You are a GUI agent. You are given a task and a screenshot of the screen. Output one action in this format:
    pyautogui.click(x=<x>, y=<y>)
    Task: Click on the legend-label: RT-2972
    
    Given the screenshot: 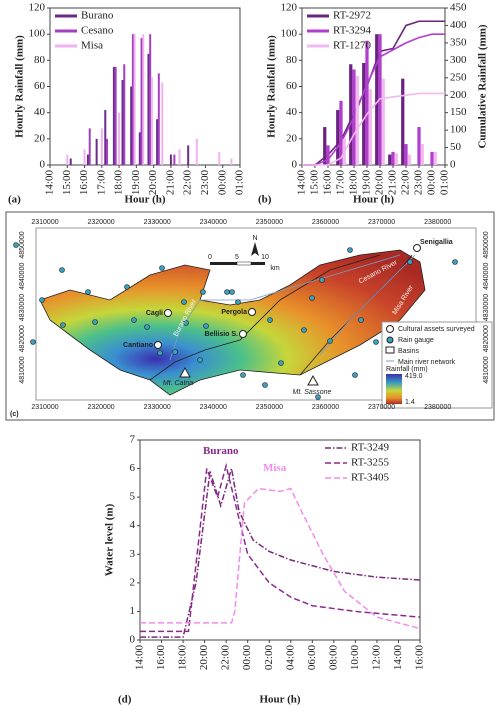 What is the action you would take?
    pyautogui.click(x=352, y=16)
    